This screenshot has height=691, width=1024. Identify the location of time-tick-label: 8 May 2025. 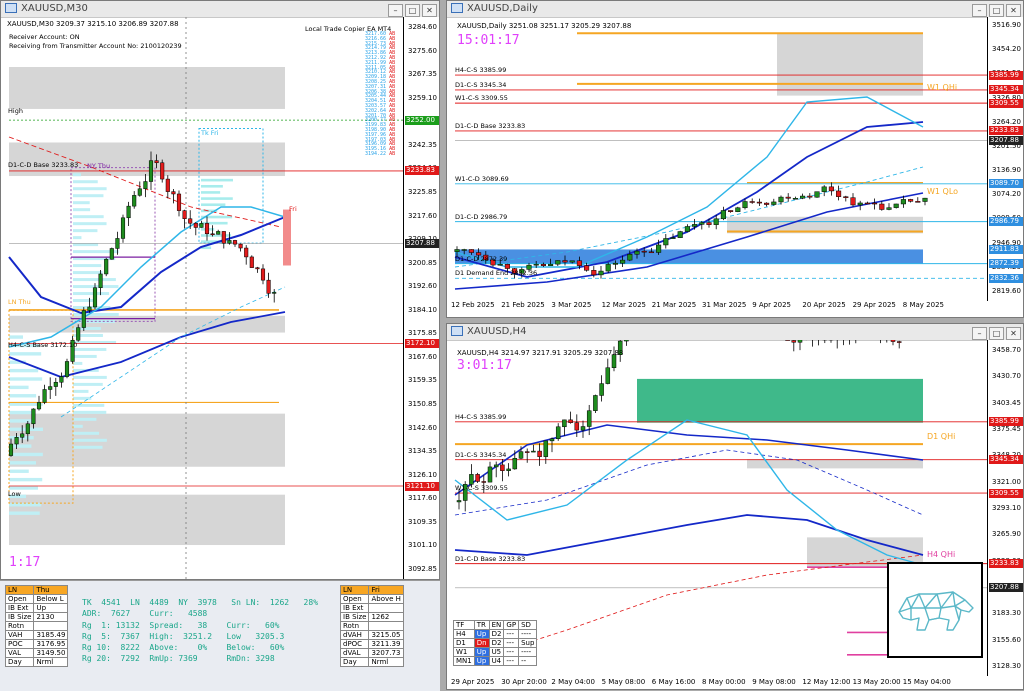
(923, 305).